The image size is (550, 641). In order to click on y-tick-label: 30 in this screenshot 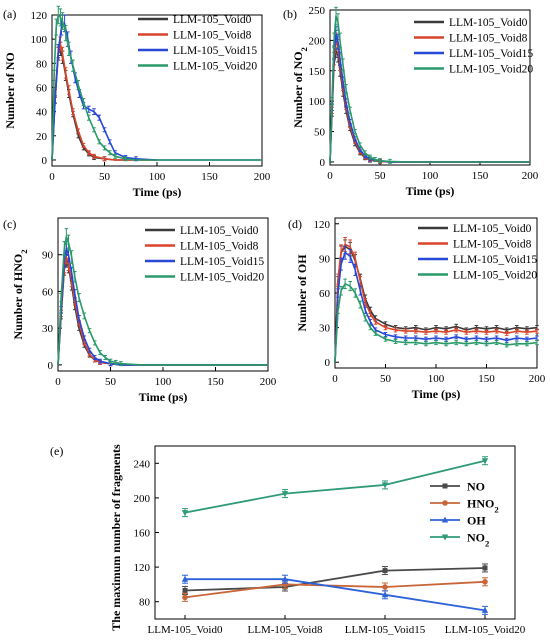, I will do `click(48, 329)`.